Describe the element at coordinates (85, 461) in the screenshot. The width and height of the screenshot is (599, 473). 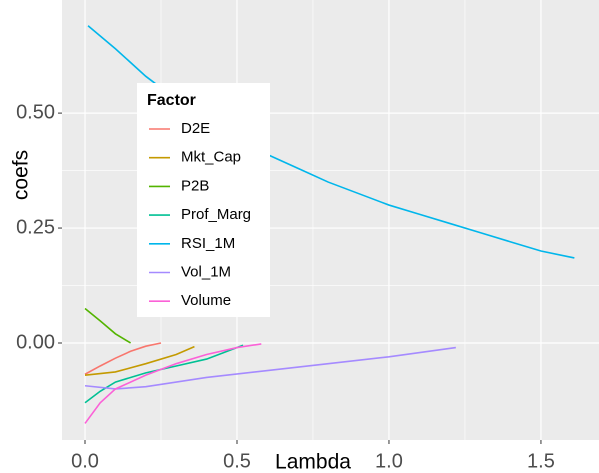
I see `x-tick-label: 0.0` at that location.